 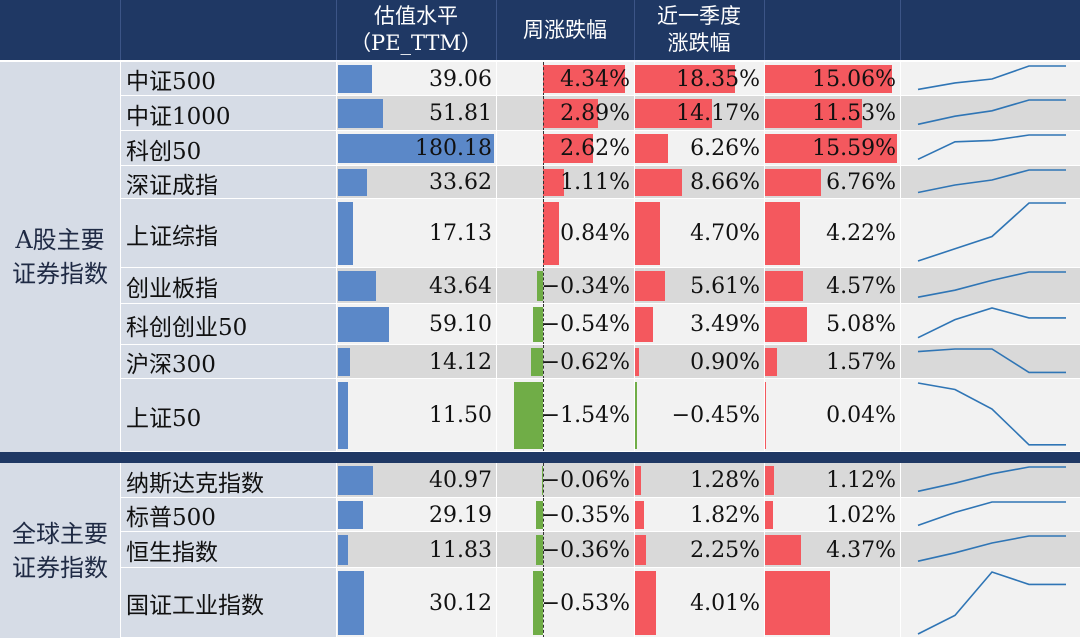 What do you see at coordinates (585, 415) in the screenshot?
I see `week-value: −1.54%` at bounding box center [585, 415].